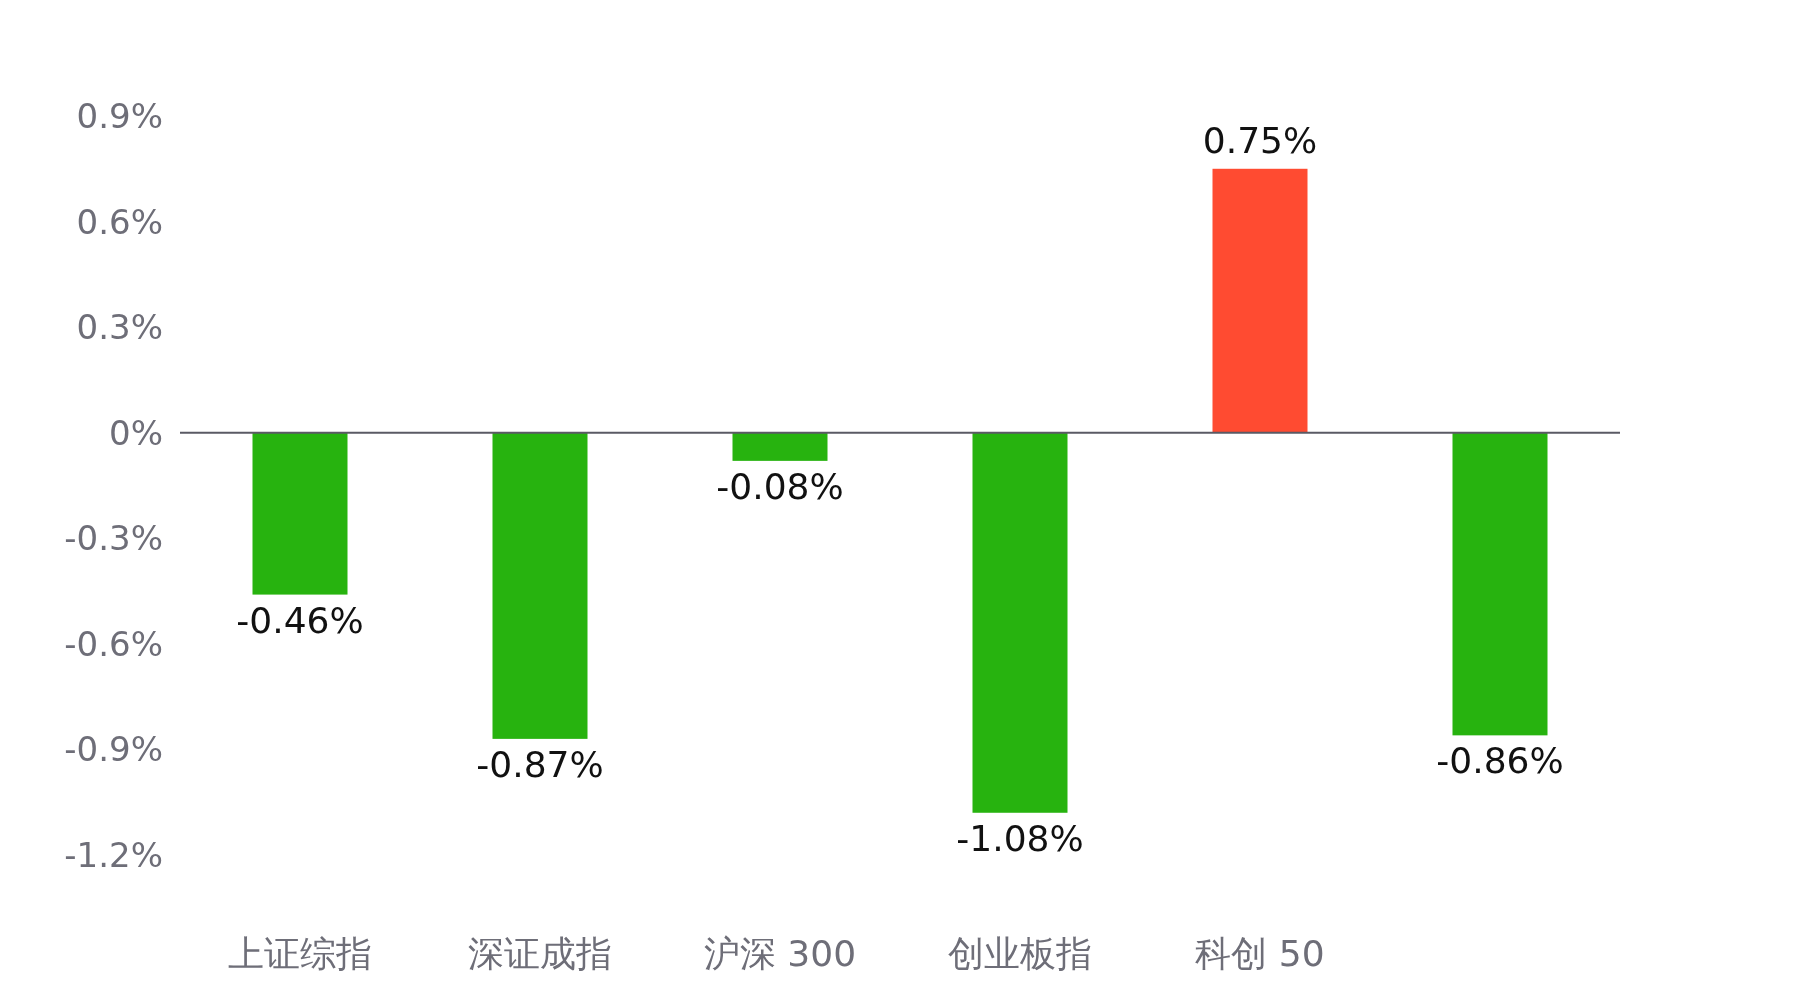 This screenshot has height=1000, width=1800. Describe the element at coordinates (300, 953) in the screenshot. I see `x-tick-label: 上证综指` at that location.